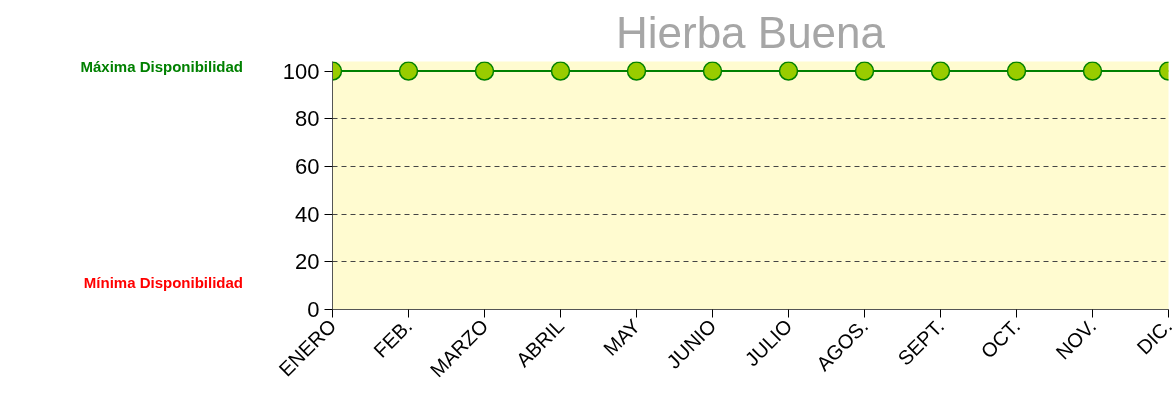  I want to click on y-tick-label: 40, so click(307, 214).